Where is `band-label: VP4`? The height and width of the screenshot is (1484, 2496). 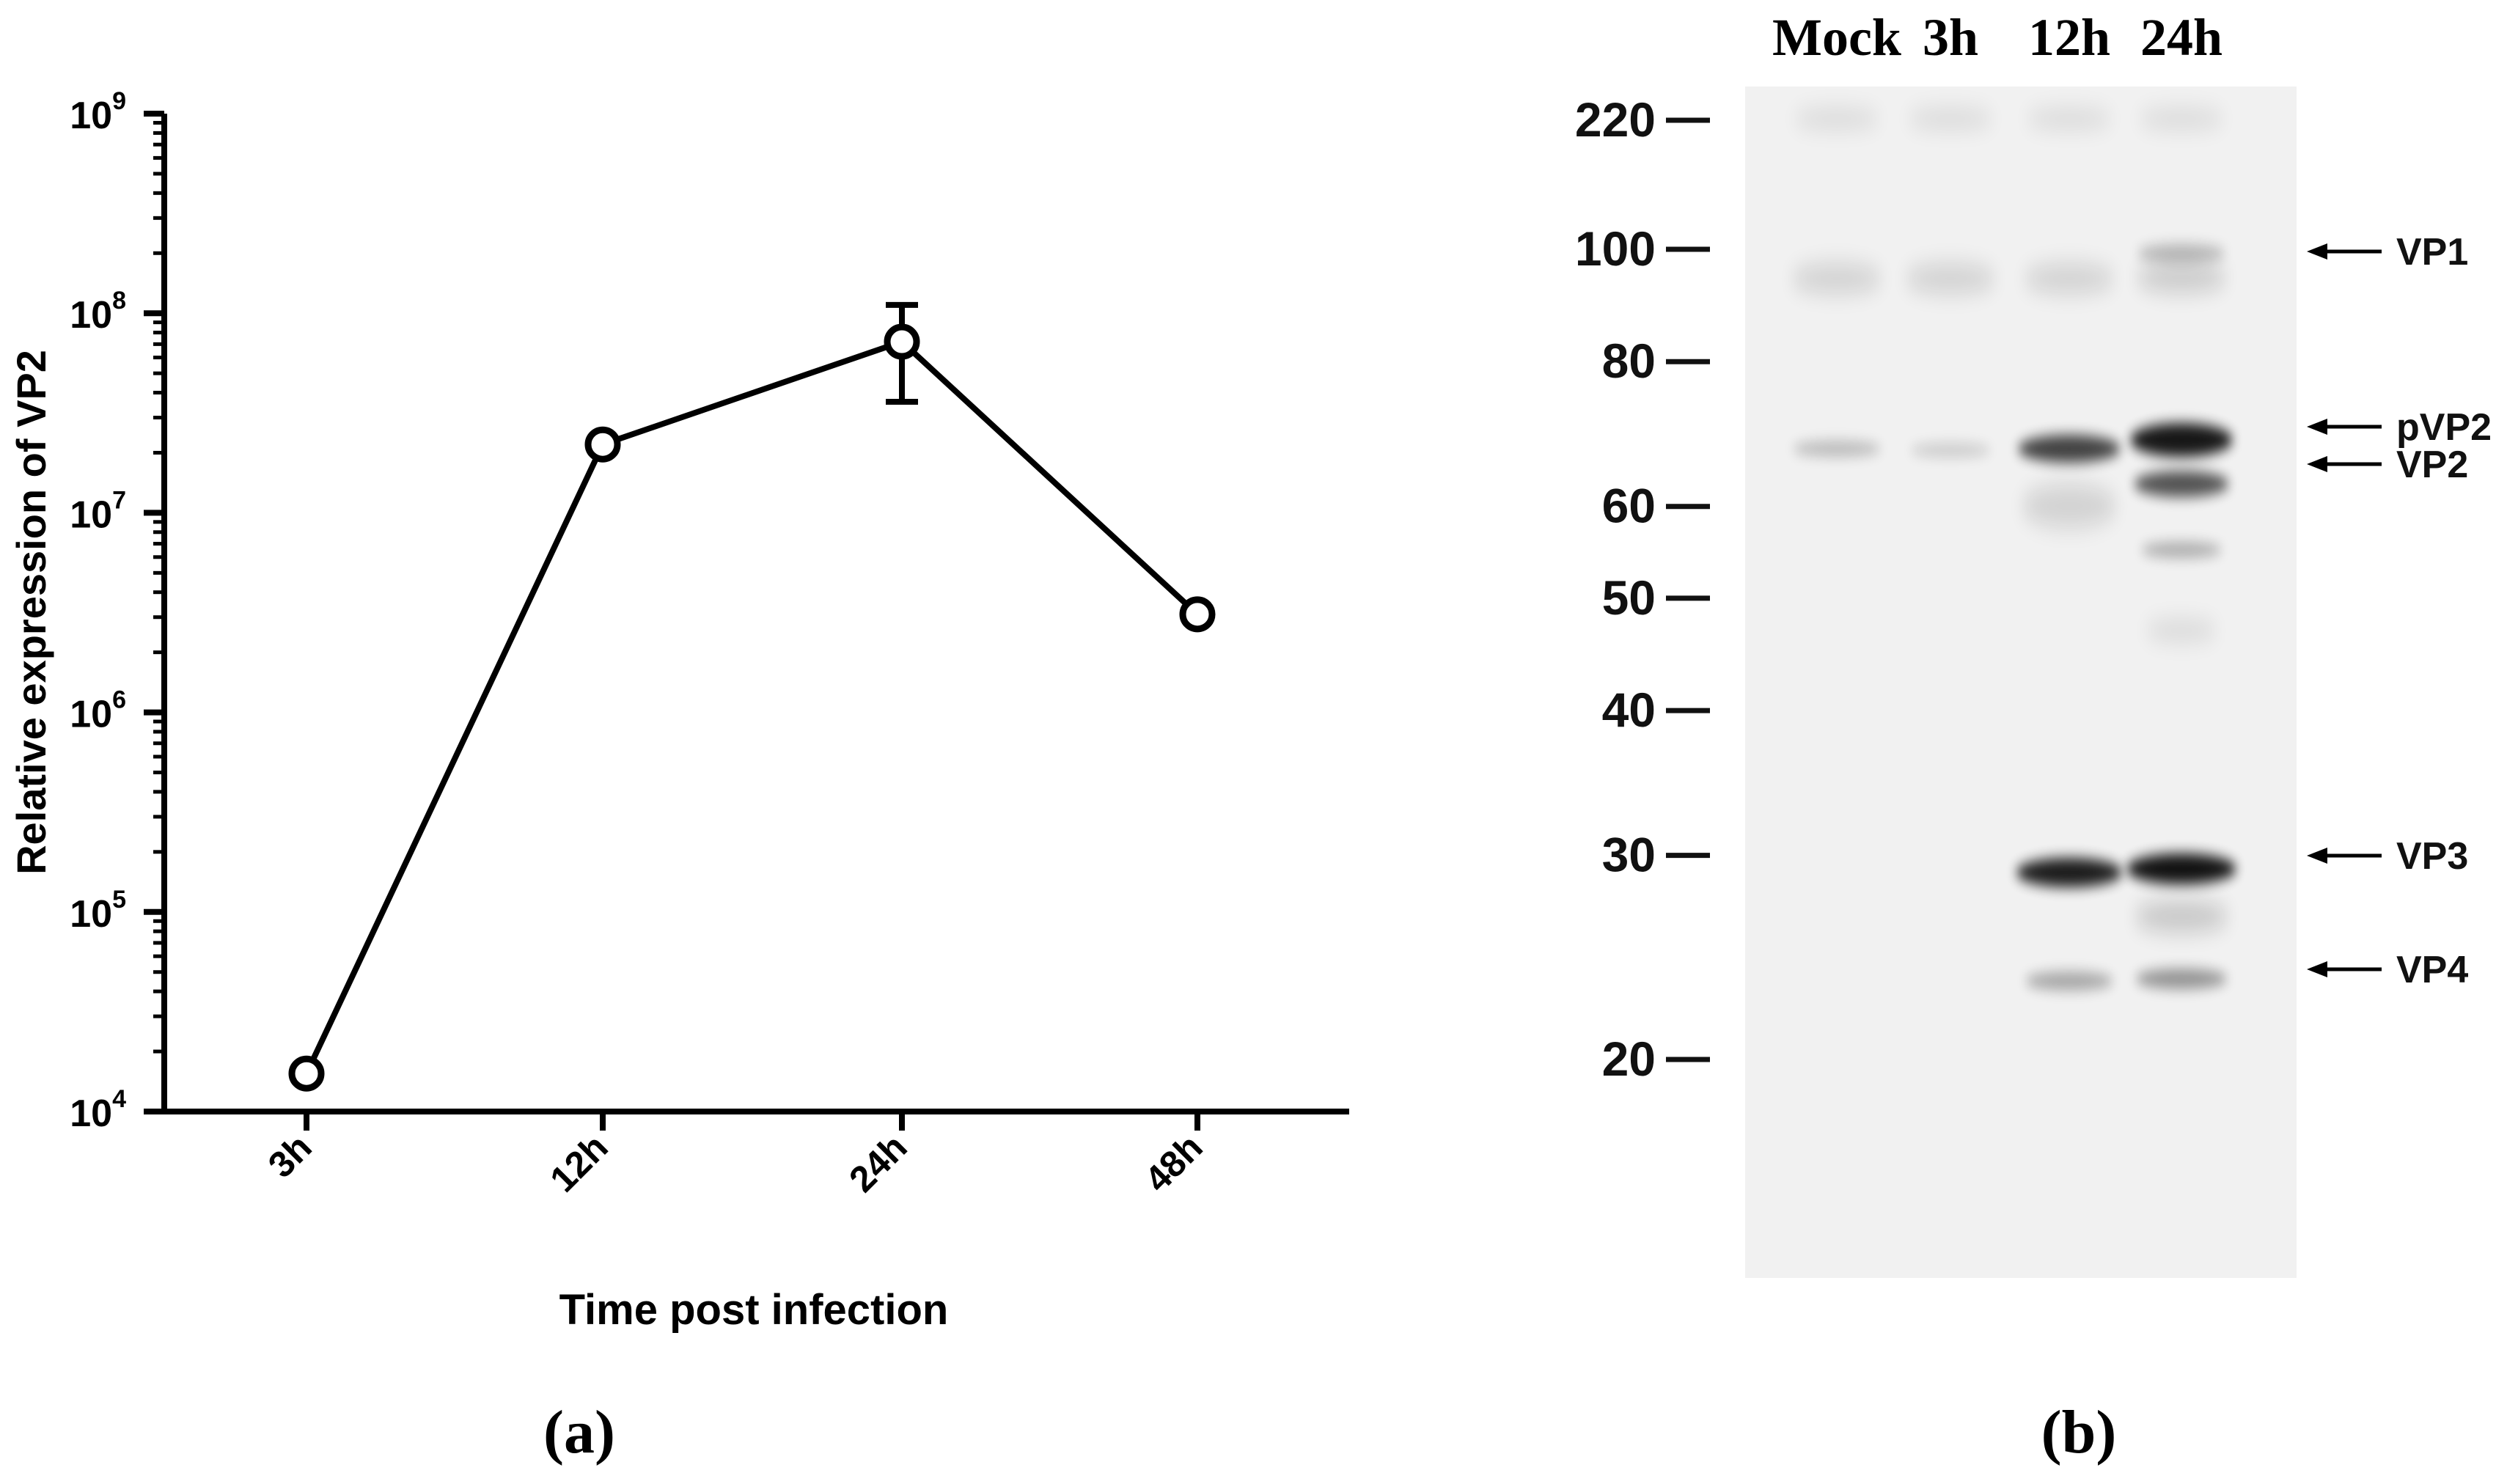
band-label: VP4 is located at coordinates (2432, 970).